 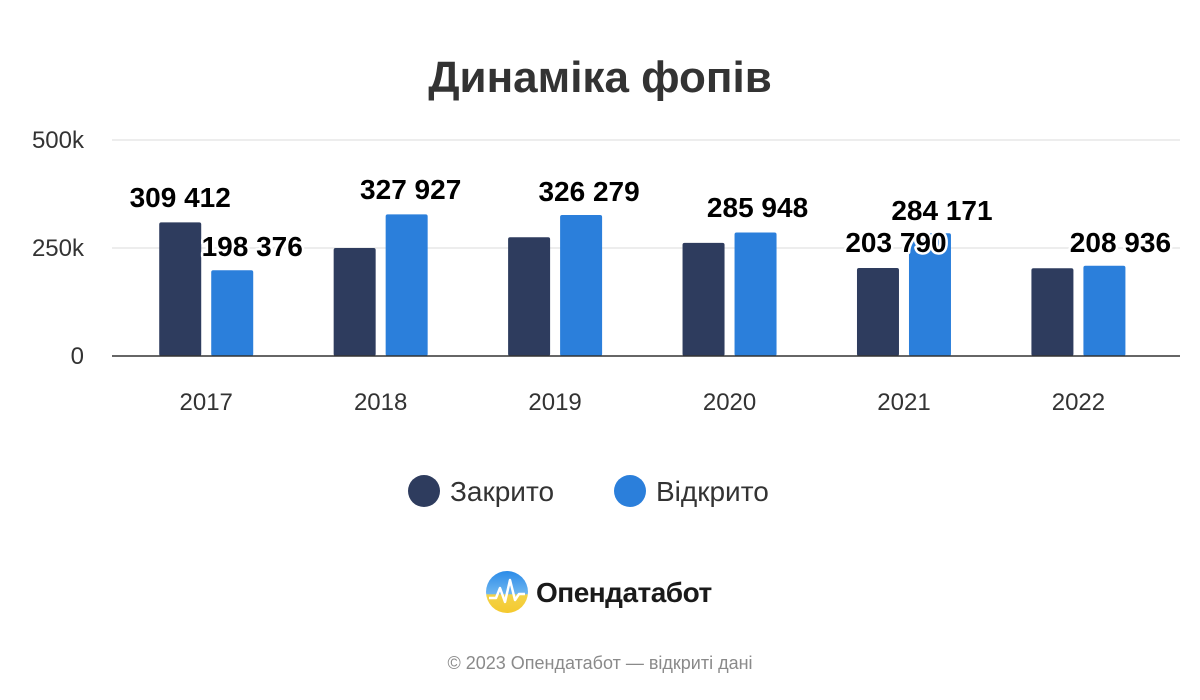 What do you see at coordinates (354, 302) in the screenshot?
I see `bar-closed-2018` at bounding box center [354, 302].